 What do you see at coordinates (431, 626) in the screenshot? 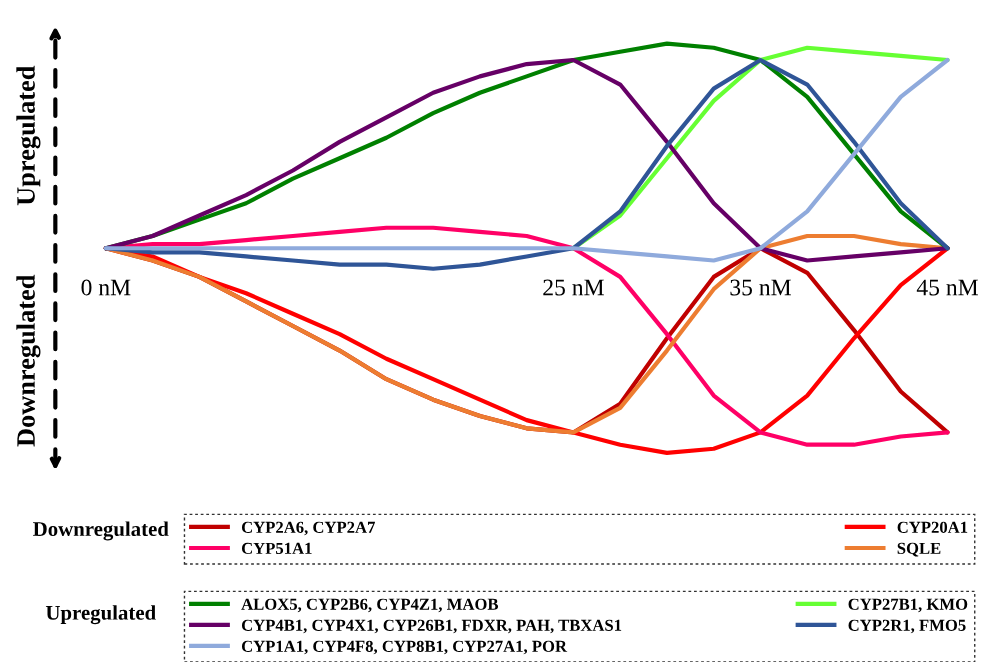
I see `legend-label: CYP4B1, CYP4X1, CYP26B1, FDXR, PAH, TBXAS1` at bounding box center [431, 626].